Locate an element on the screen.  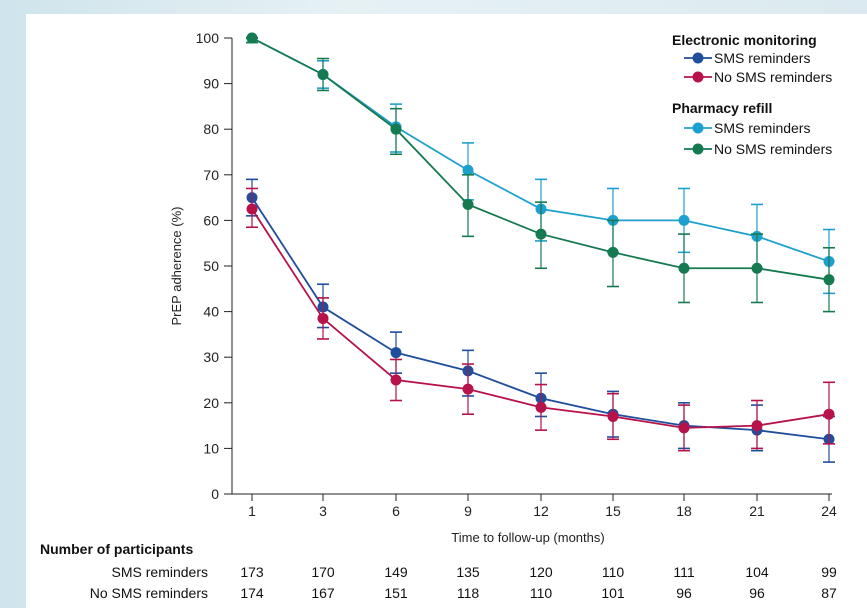
participants-count: 135 is located at coordinates (468, 572).